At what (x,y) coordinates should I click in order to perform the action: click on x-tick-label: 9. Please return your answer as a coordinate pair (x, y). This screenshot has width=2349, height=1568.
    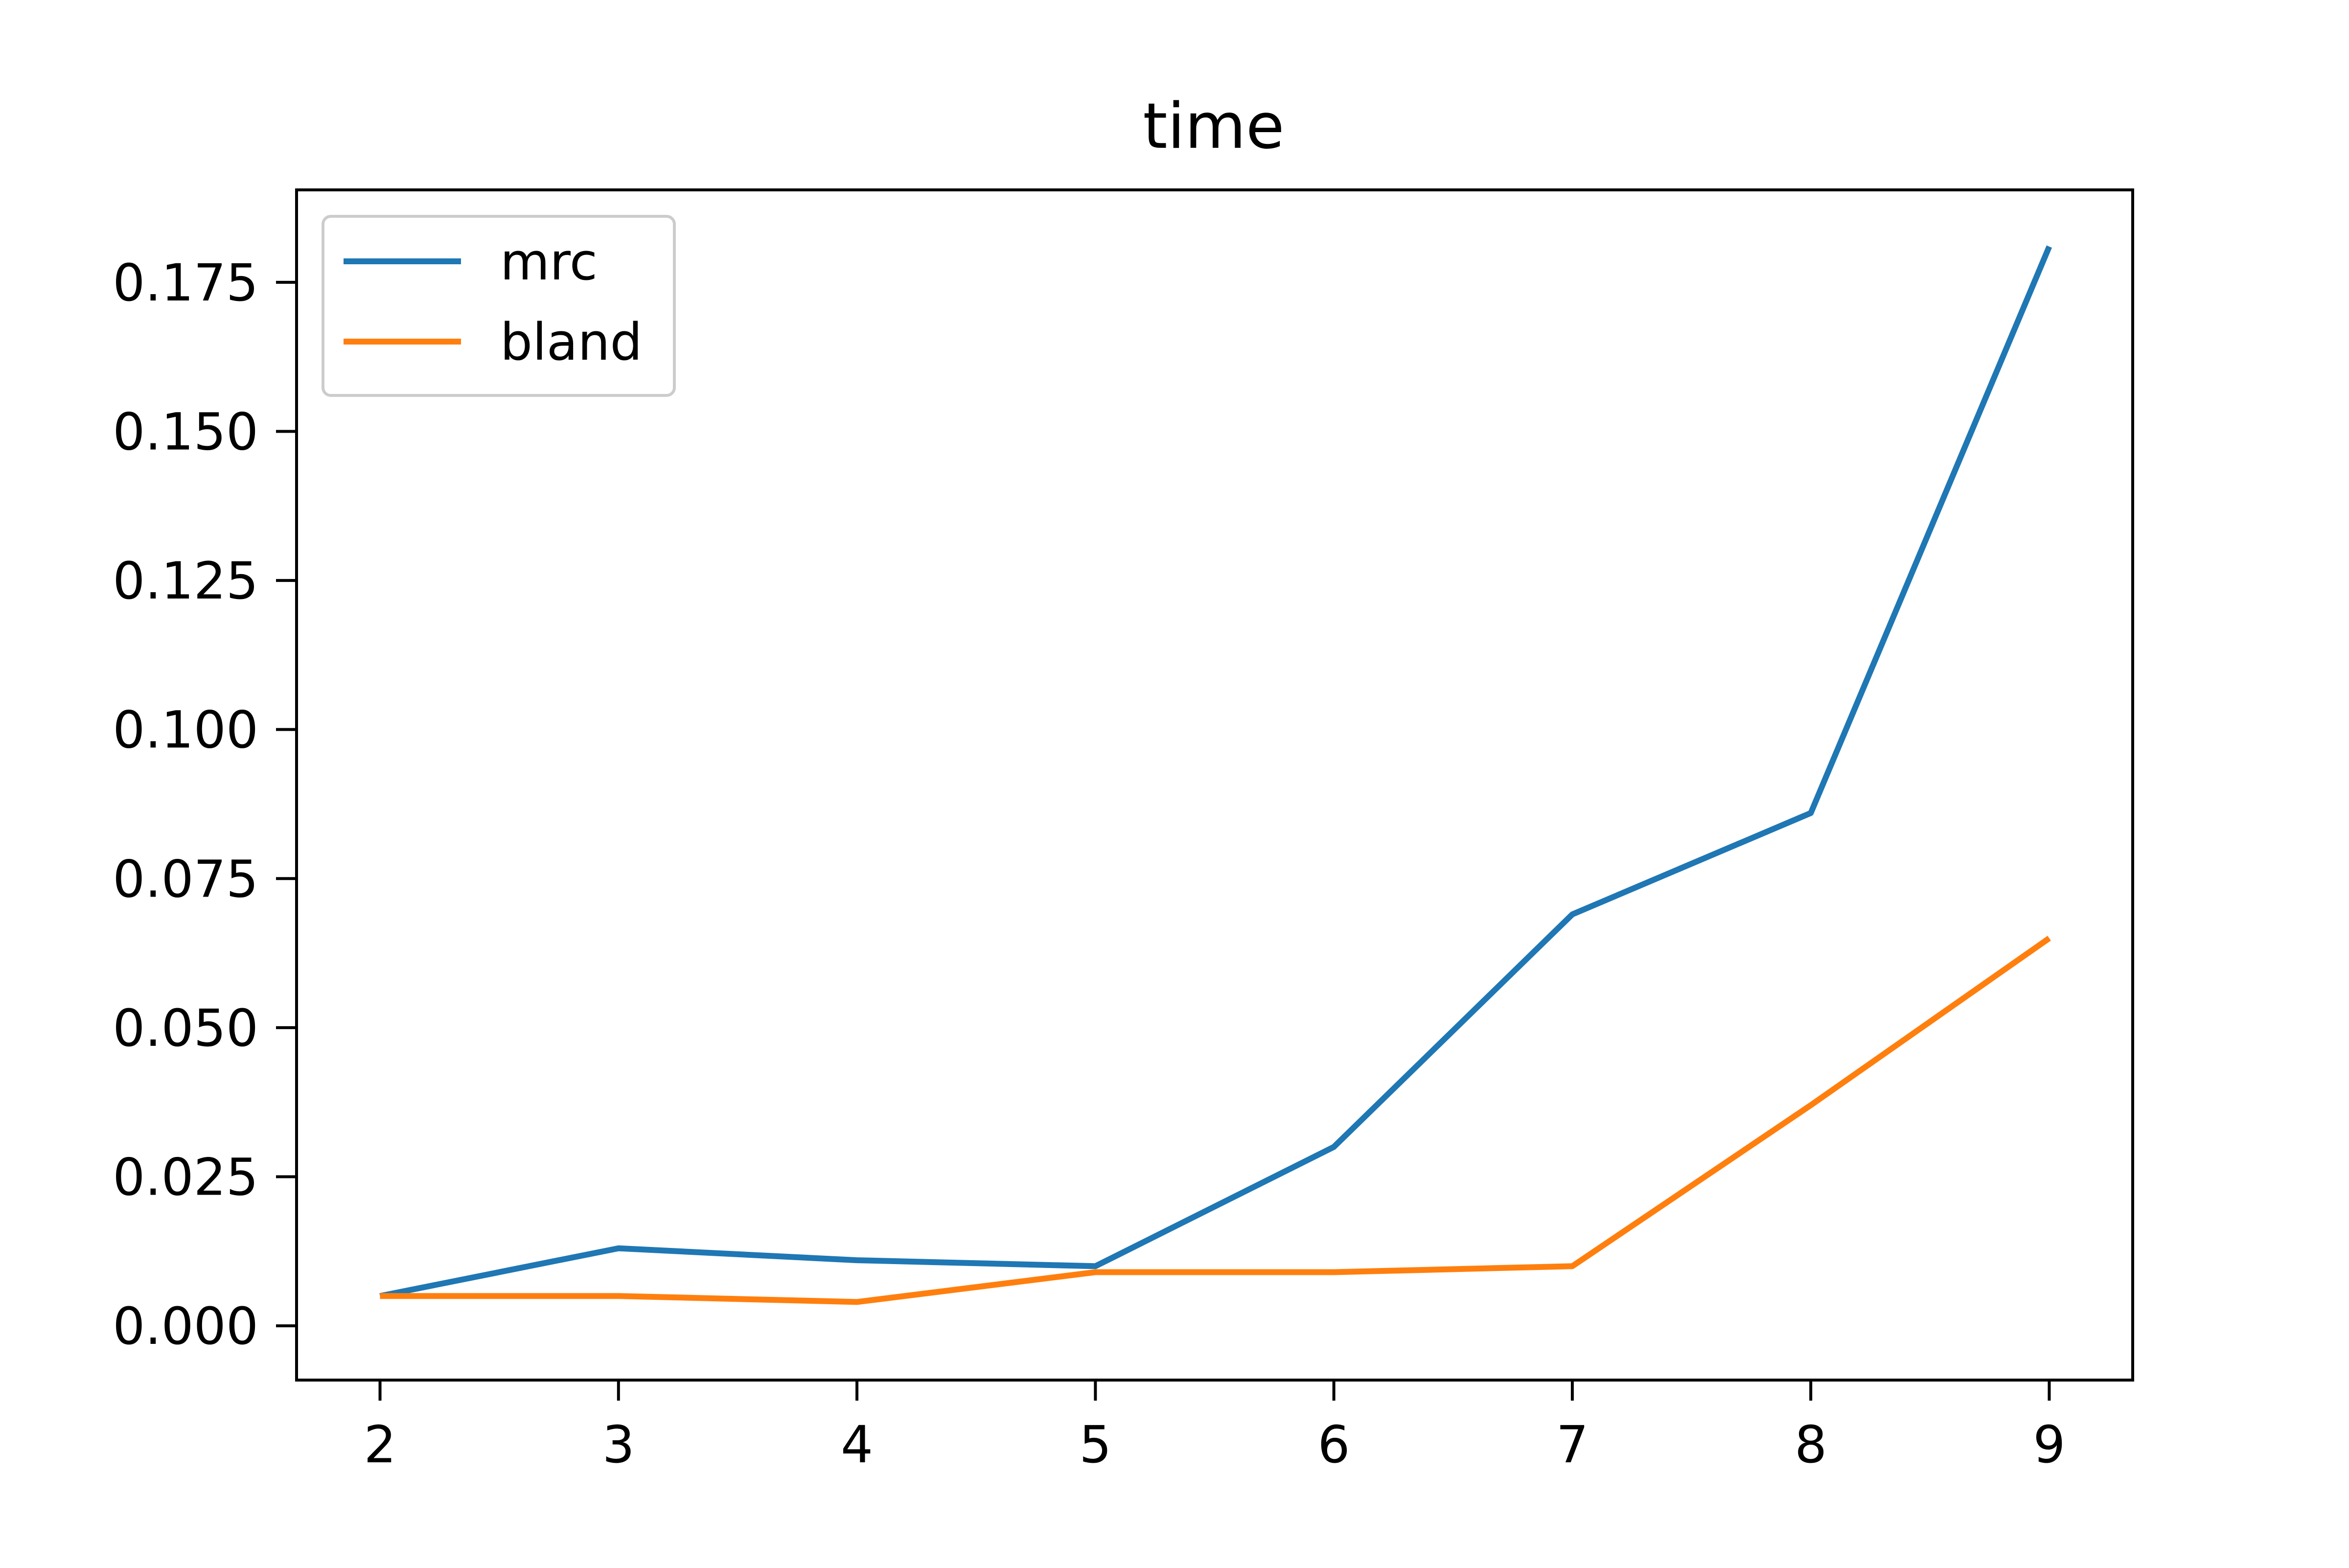
    Looking at the image, I should click on (2049, 1445).